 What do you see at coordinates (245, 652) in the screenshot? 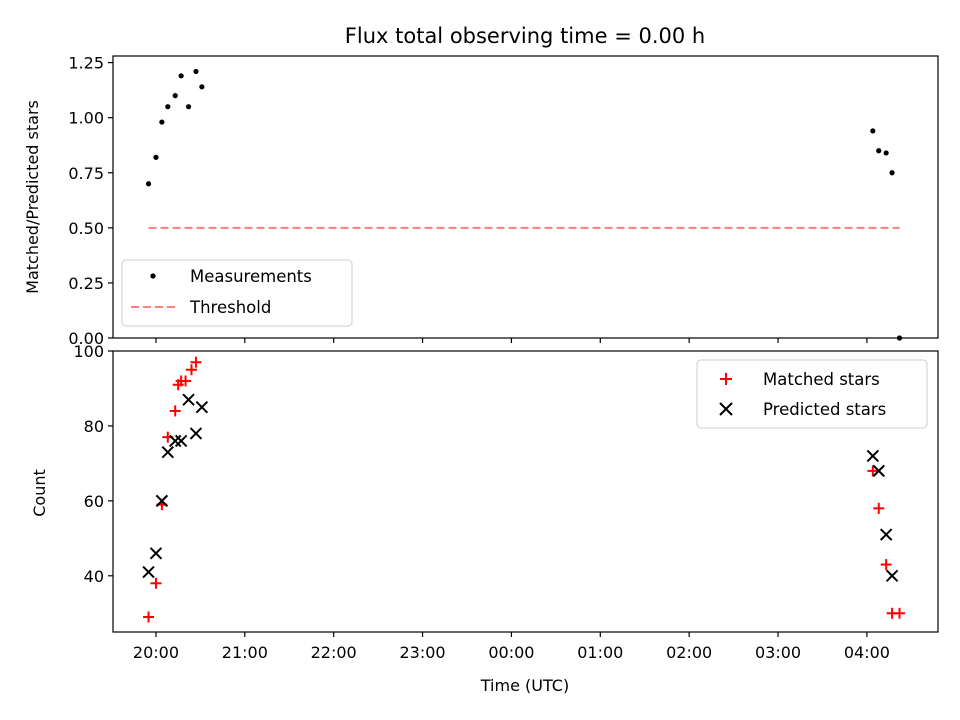
I see `xtick-label: 21:00` at bounding box center [245, 652].